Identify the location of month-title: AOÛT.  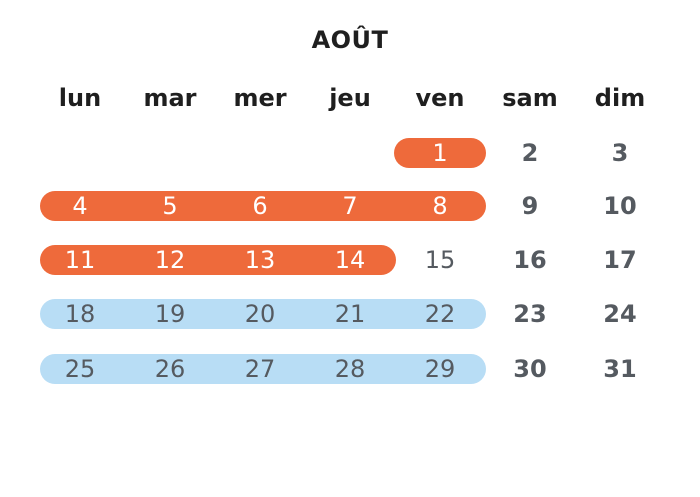
(350, 40).